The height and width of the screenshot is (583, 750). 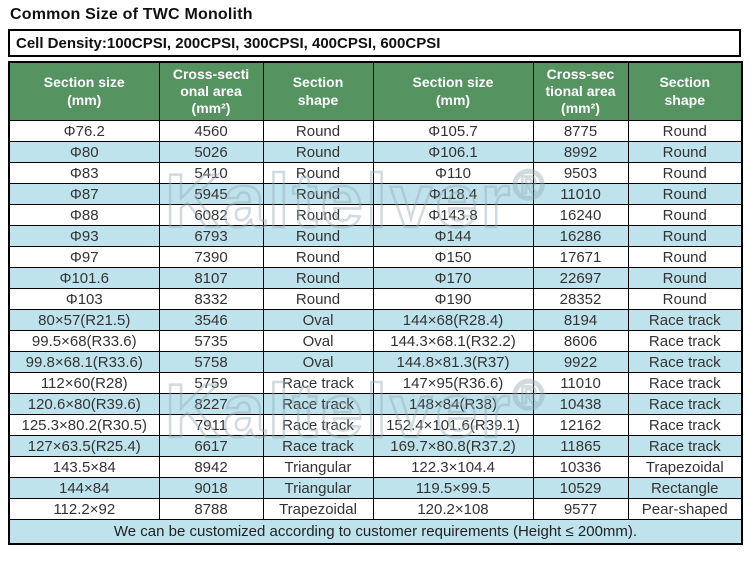 What do you see at coordinates (84, 425) in the screenshot?
I see `table-cell: 125.3×80.2(R30.5)` at bounding box center [84, 425].